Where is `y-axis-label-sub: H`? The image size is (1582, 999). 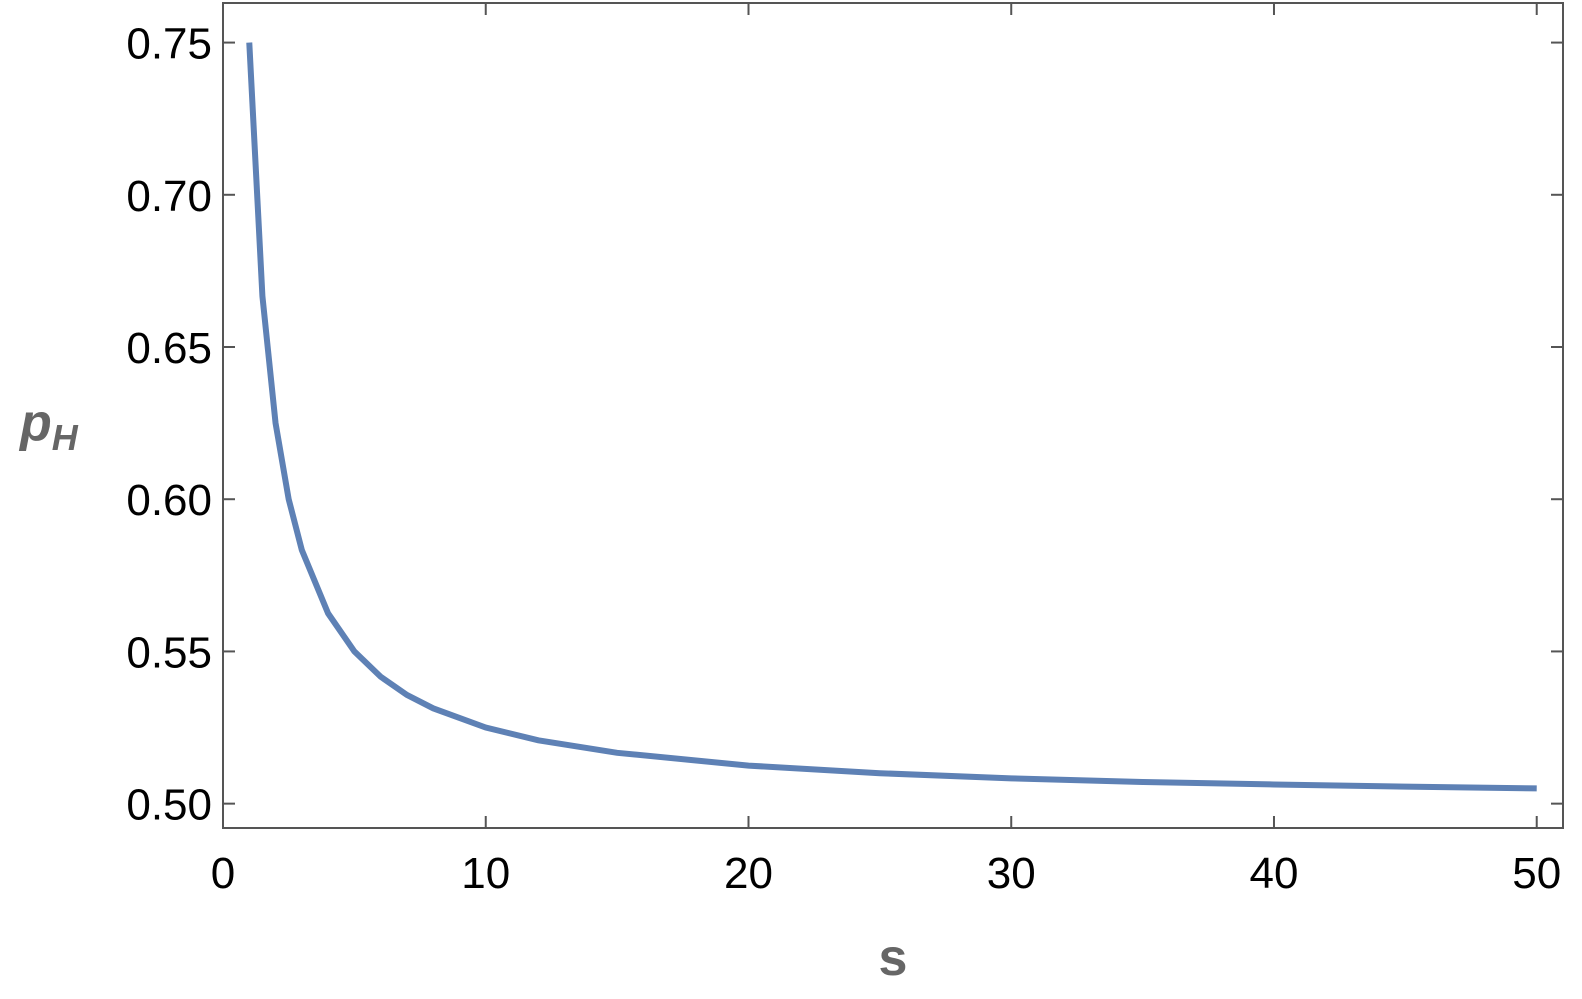
y-axis-label-sub: H is located at coordinates (65, 437).